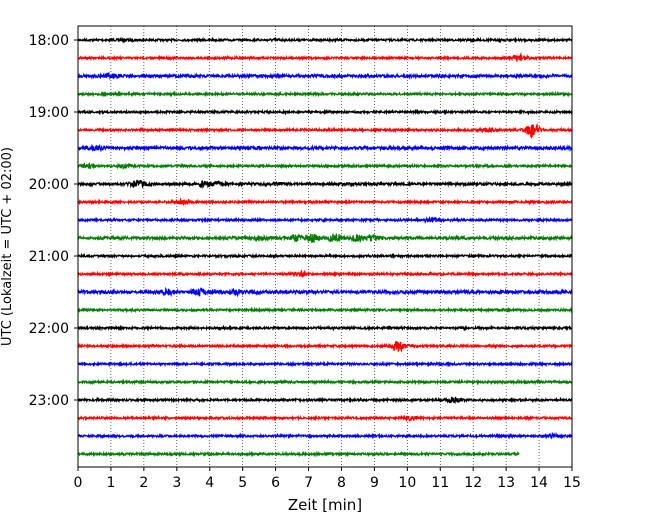  Describe the element at coordinates (325, 184) in the screenshot. I see `trace-2000` at that location.